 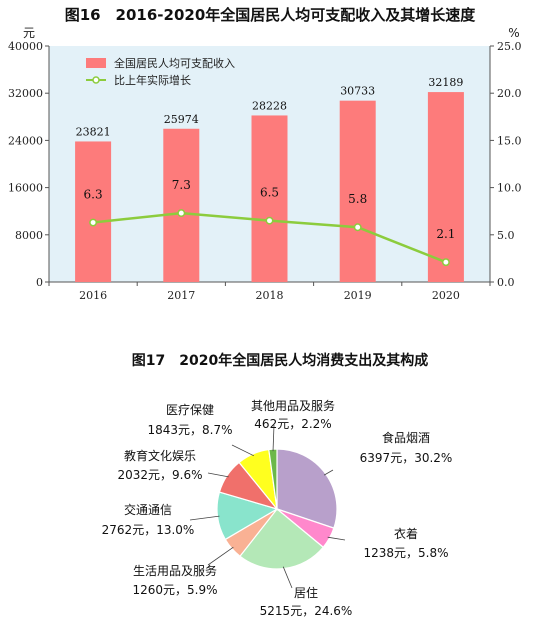 What do you see at coordinates (25, 140) in the screenshot?
I see `left-tick-label: 24000` at bounding box center [25, 140].